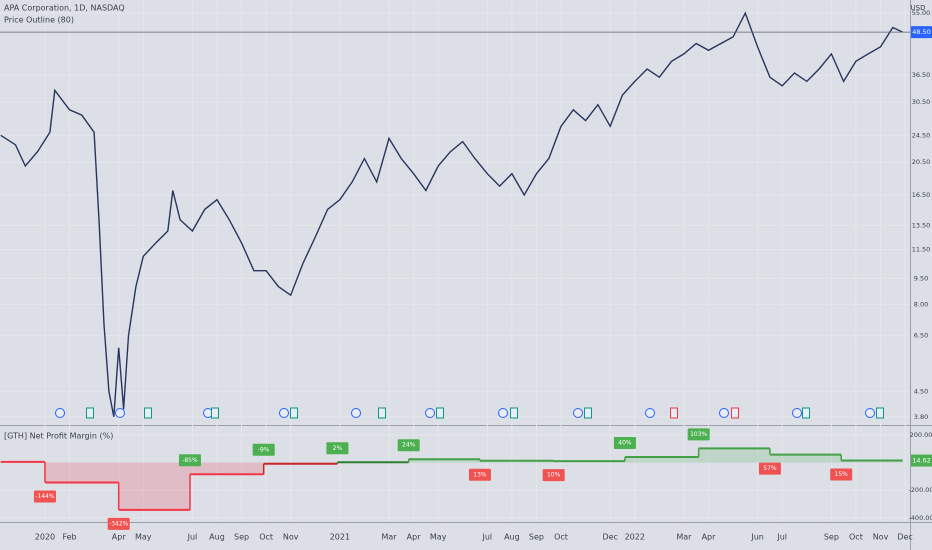 This screenshot has height=550, width=932. I want to click on y-tick-label: 11.50, so click(921, 250).